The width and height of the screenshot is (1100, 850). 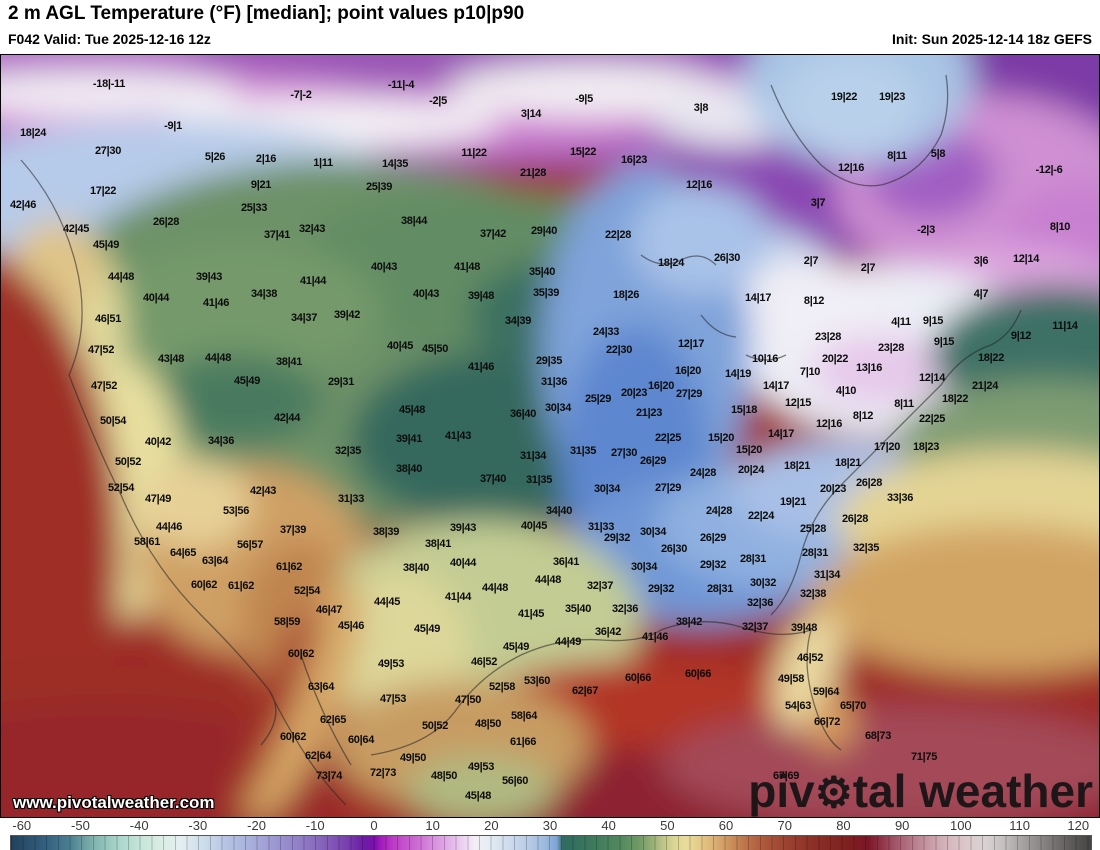 I want to click on point-value: 47|52, so click(x=101, y=350).